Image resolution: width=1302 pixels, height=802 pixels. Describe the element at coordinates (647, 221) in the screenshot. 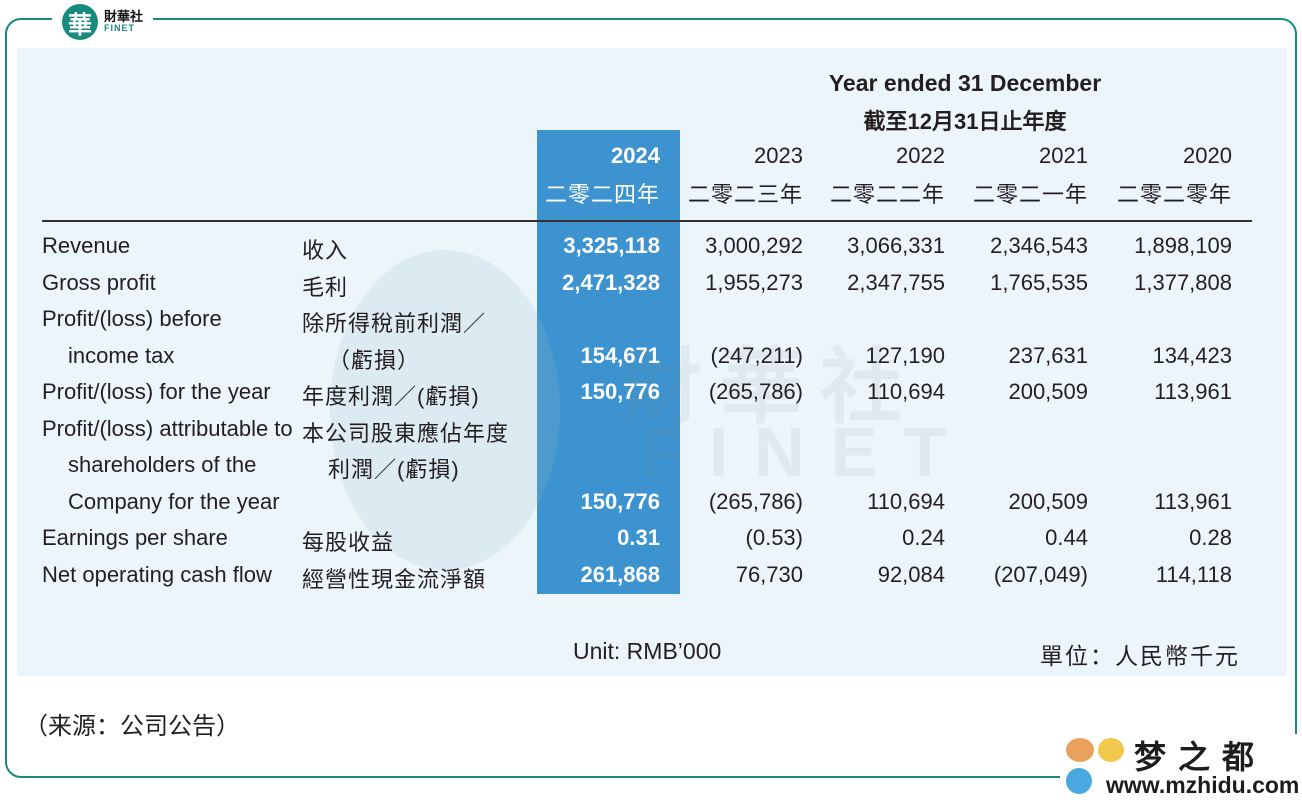

I see `header-rule` at that location.